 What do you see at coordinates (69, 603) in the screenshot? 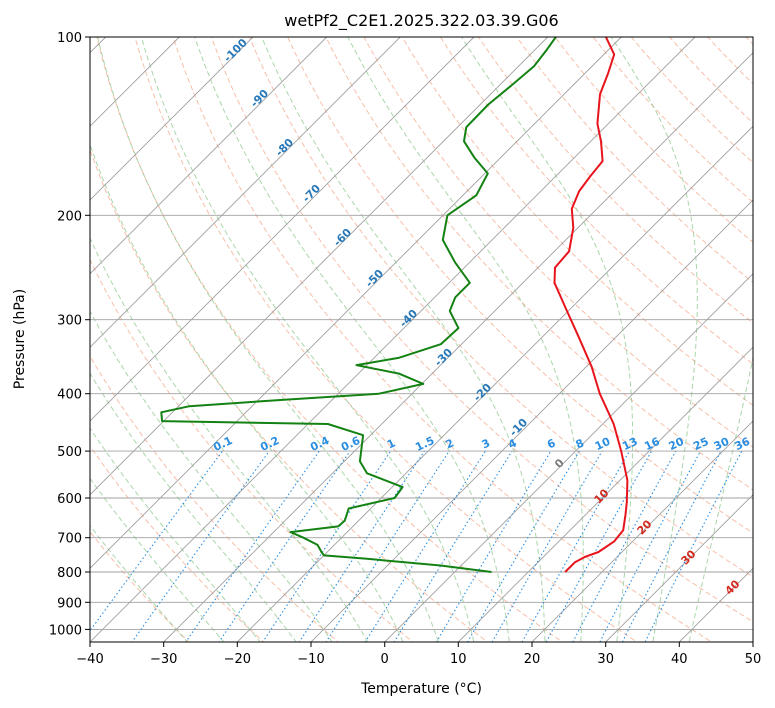
I see `y-tick-label: 900` at bounding box center [69, 603].